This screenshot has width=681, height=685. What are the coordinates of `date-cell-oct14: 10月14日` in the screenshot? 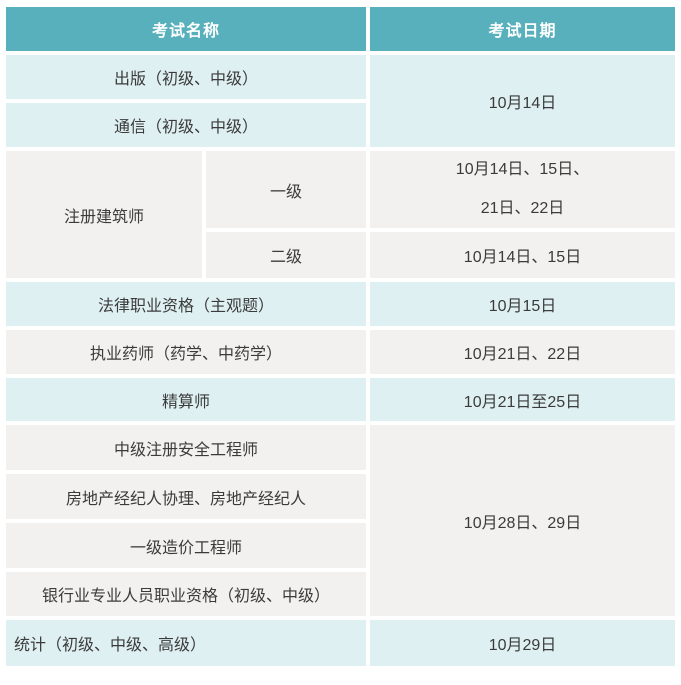 It's located at (522, 101).